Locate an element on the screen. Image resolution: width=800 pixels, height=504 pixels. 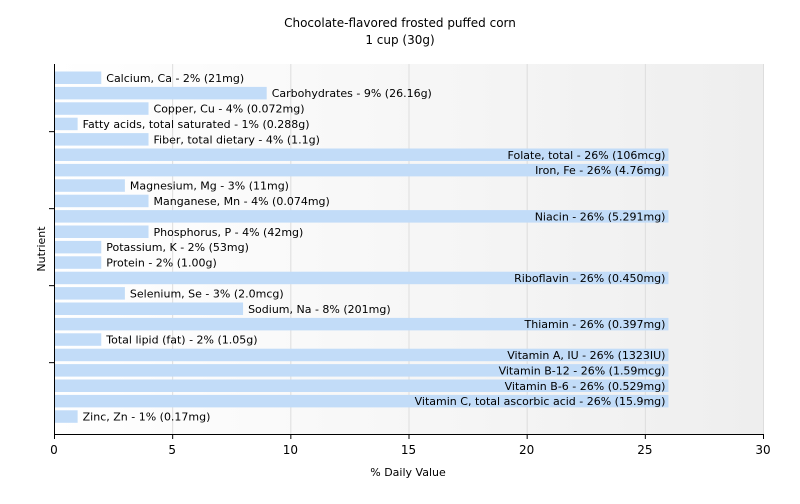
x-tick-label: 25 is located at coordinates (644, 450).